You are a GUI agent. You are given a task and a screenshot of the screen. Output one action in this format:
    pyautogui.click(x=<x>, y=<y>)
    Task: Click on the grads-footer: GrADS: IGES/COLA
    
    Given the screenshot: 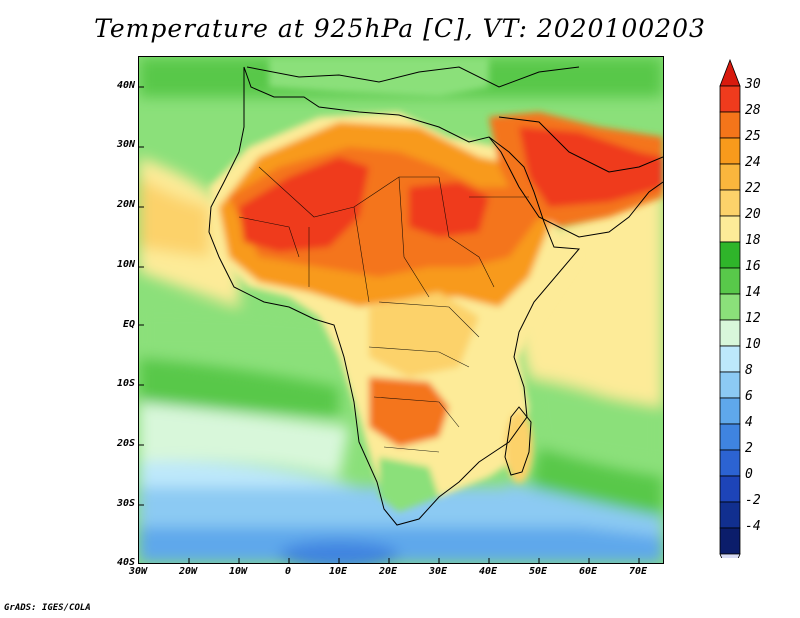 What is the action you would take?
    pyautogui.click(x=47, y=608)
    